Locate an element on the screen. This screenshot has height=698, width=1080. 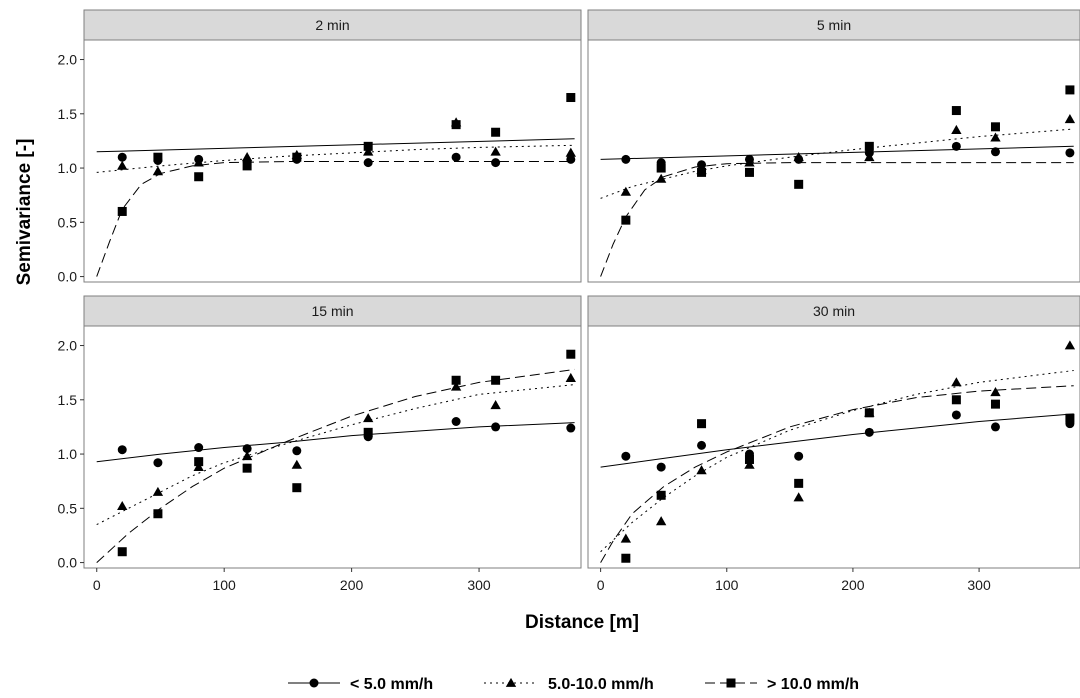
facet-title: 5 min is located at coordinates (834, 25).